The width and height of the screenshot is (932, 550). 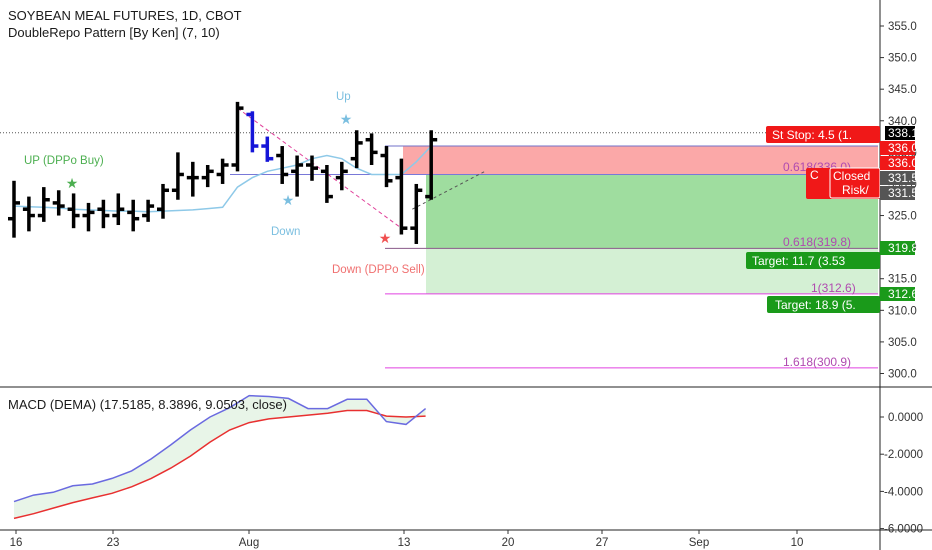 I want to click on price-tag-336a, so click(x=897, y=148).